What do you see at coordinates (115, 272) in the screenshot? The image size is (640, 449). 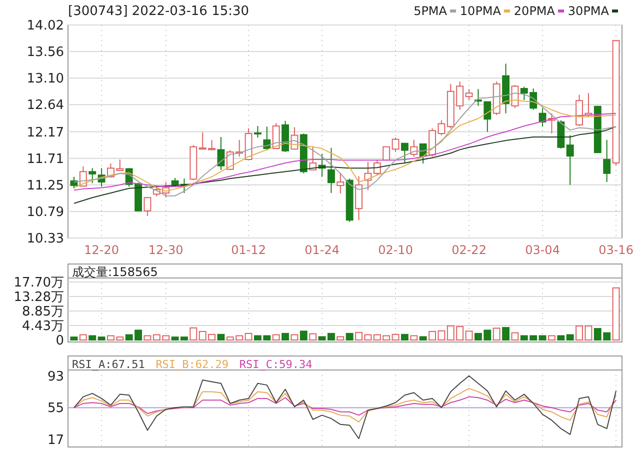 I see `text: 成交量:158565` at bounding box center [115, 272].